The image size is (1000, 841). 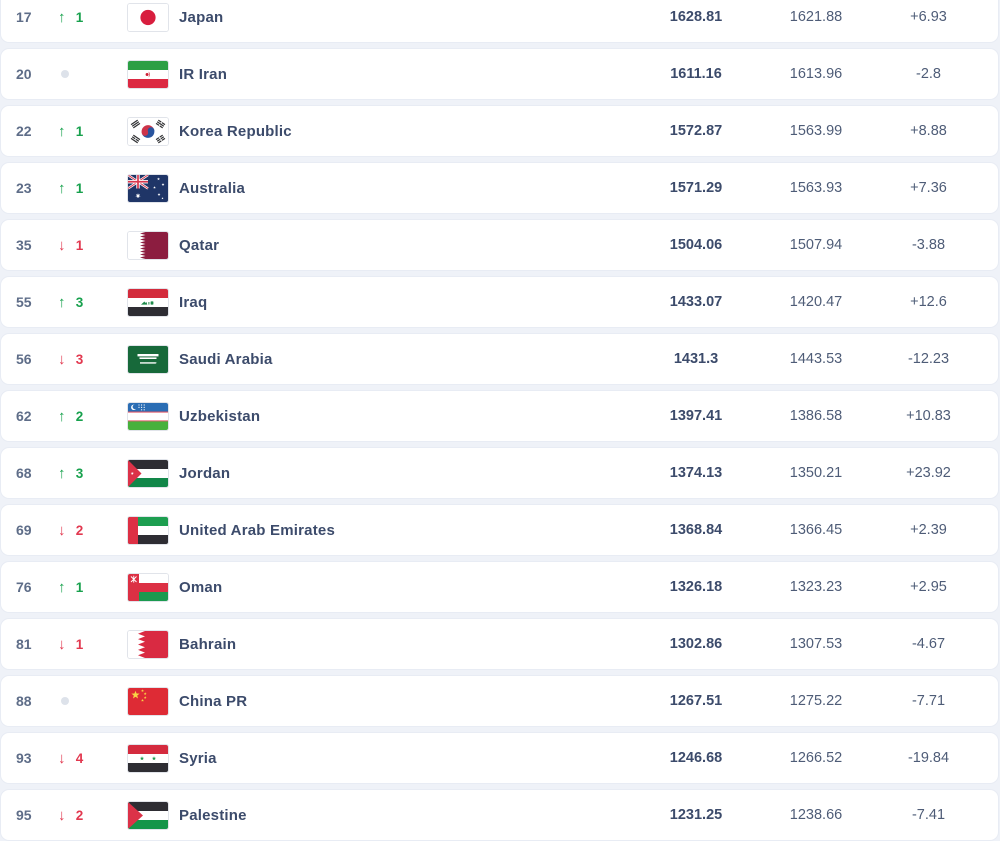 I want to click on rank-number: 23, so click(x=24, y=188).